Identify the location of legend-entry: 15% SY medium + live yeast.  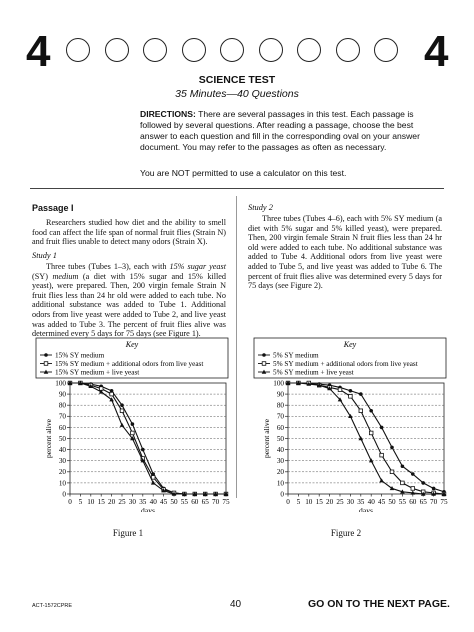
(97, 373).